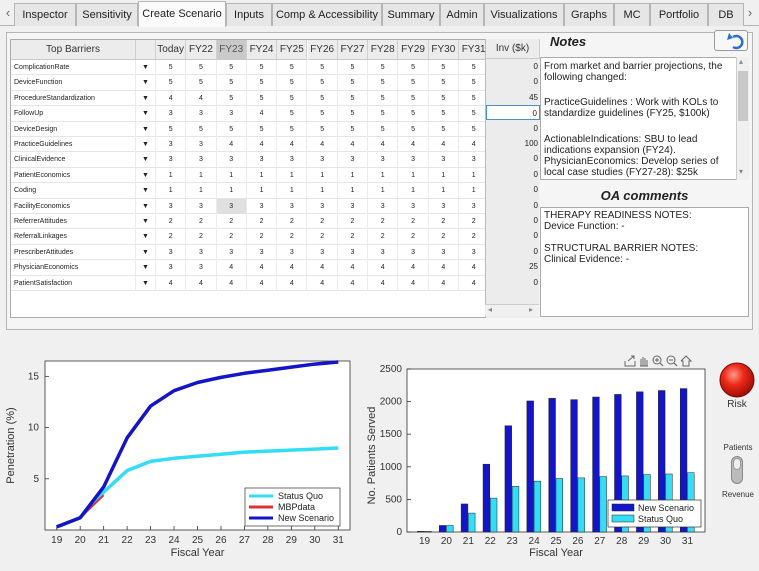 This screenshot has height=571, width=759. What do you see at coordinates (383, 50) in the screenshot?
I see `col-header-year: FY28` at bounding box center [383, 50].